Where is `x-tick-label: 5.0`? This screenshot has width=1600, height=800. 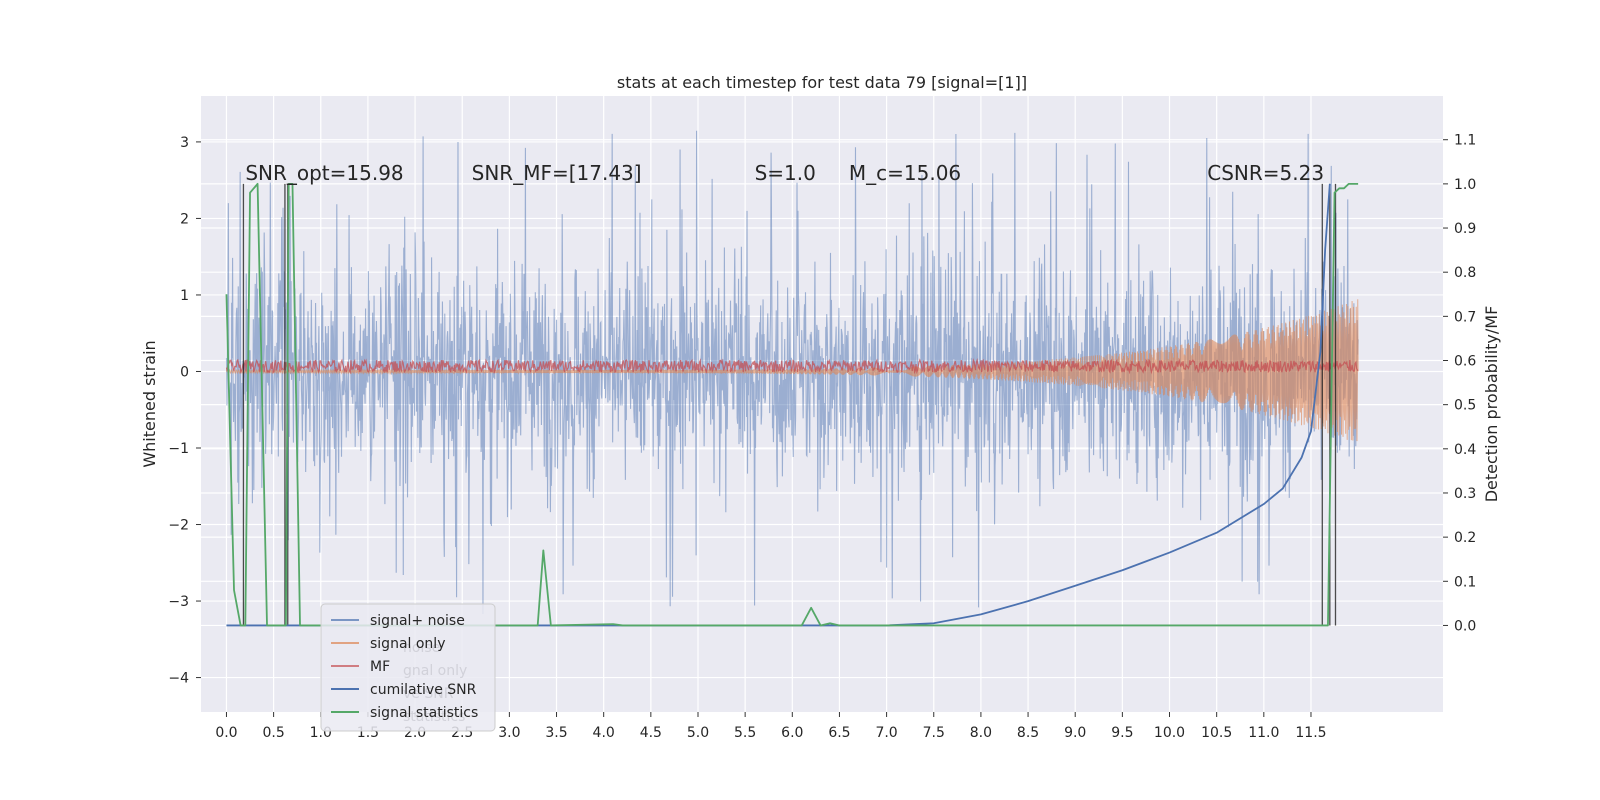
x-tick-label: 5.0 is located at coordinates (698, 733).